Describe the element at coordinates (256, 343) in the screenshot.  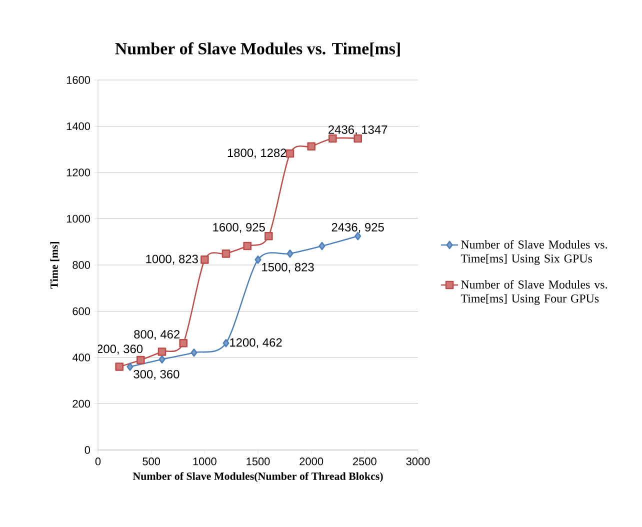
I see `annotation: 1200, 462` at that location.